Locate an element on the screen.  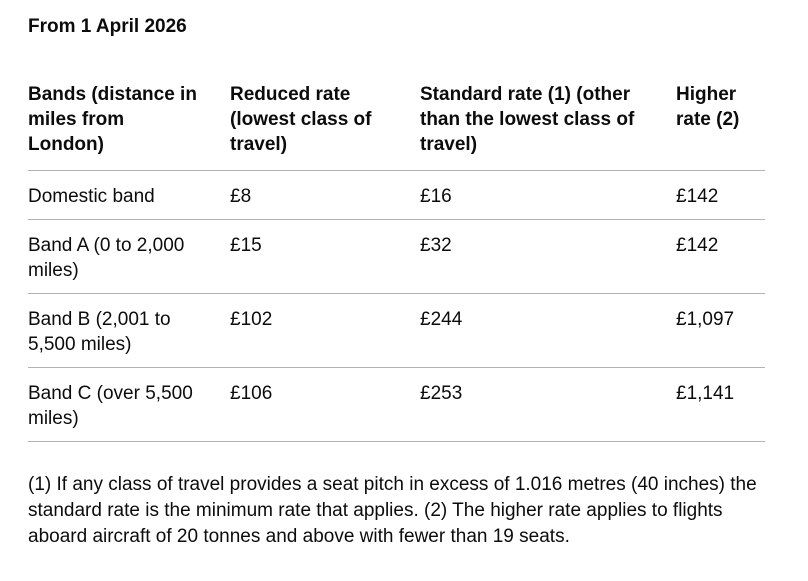
reduced-rate-cell: £8 is located at coordinates (325, 195).